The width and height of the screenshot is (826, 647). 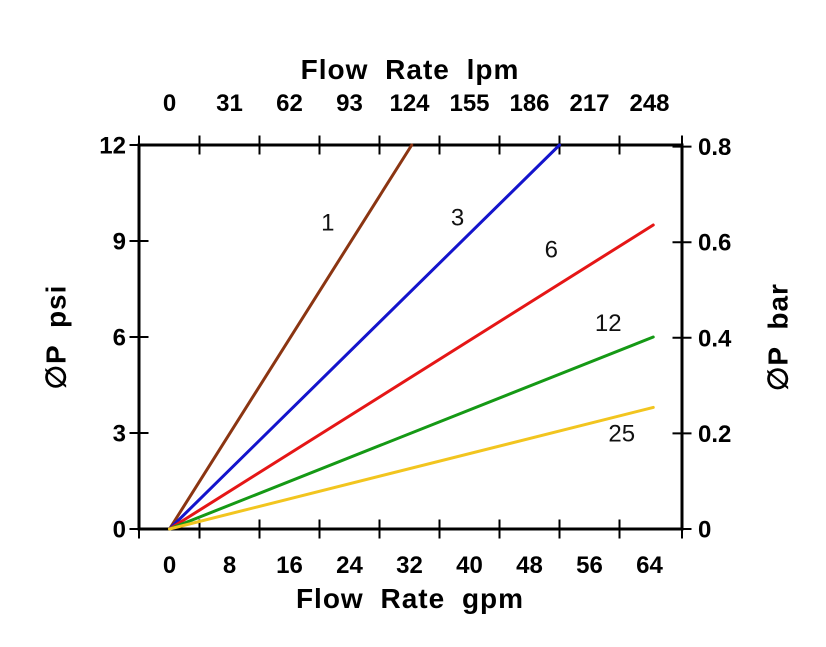 I want to click on bottom-tick-label: 24, so click(x=349, y=565).